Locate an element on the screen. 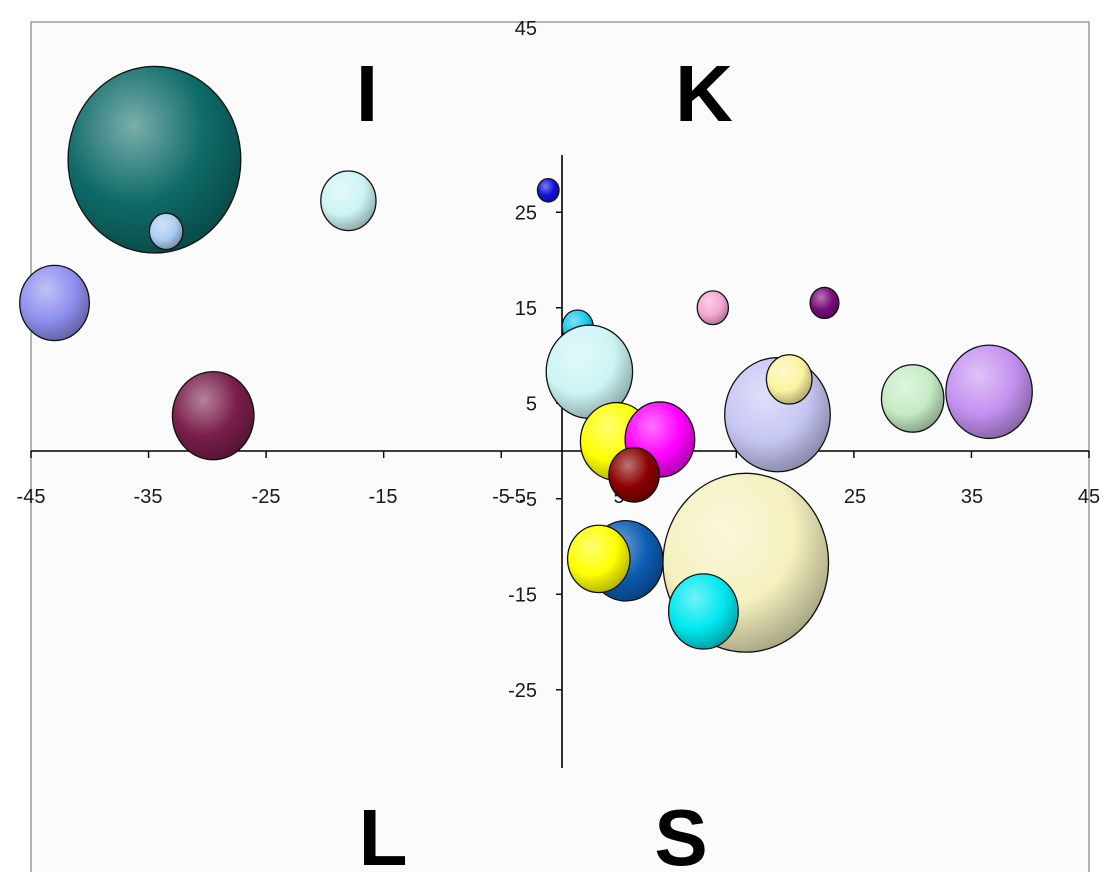  x-tick-label: -35 is located at coordinates (148, 497).